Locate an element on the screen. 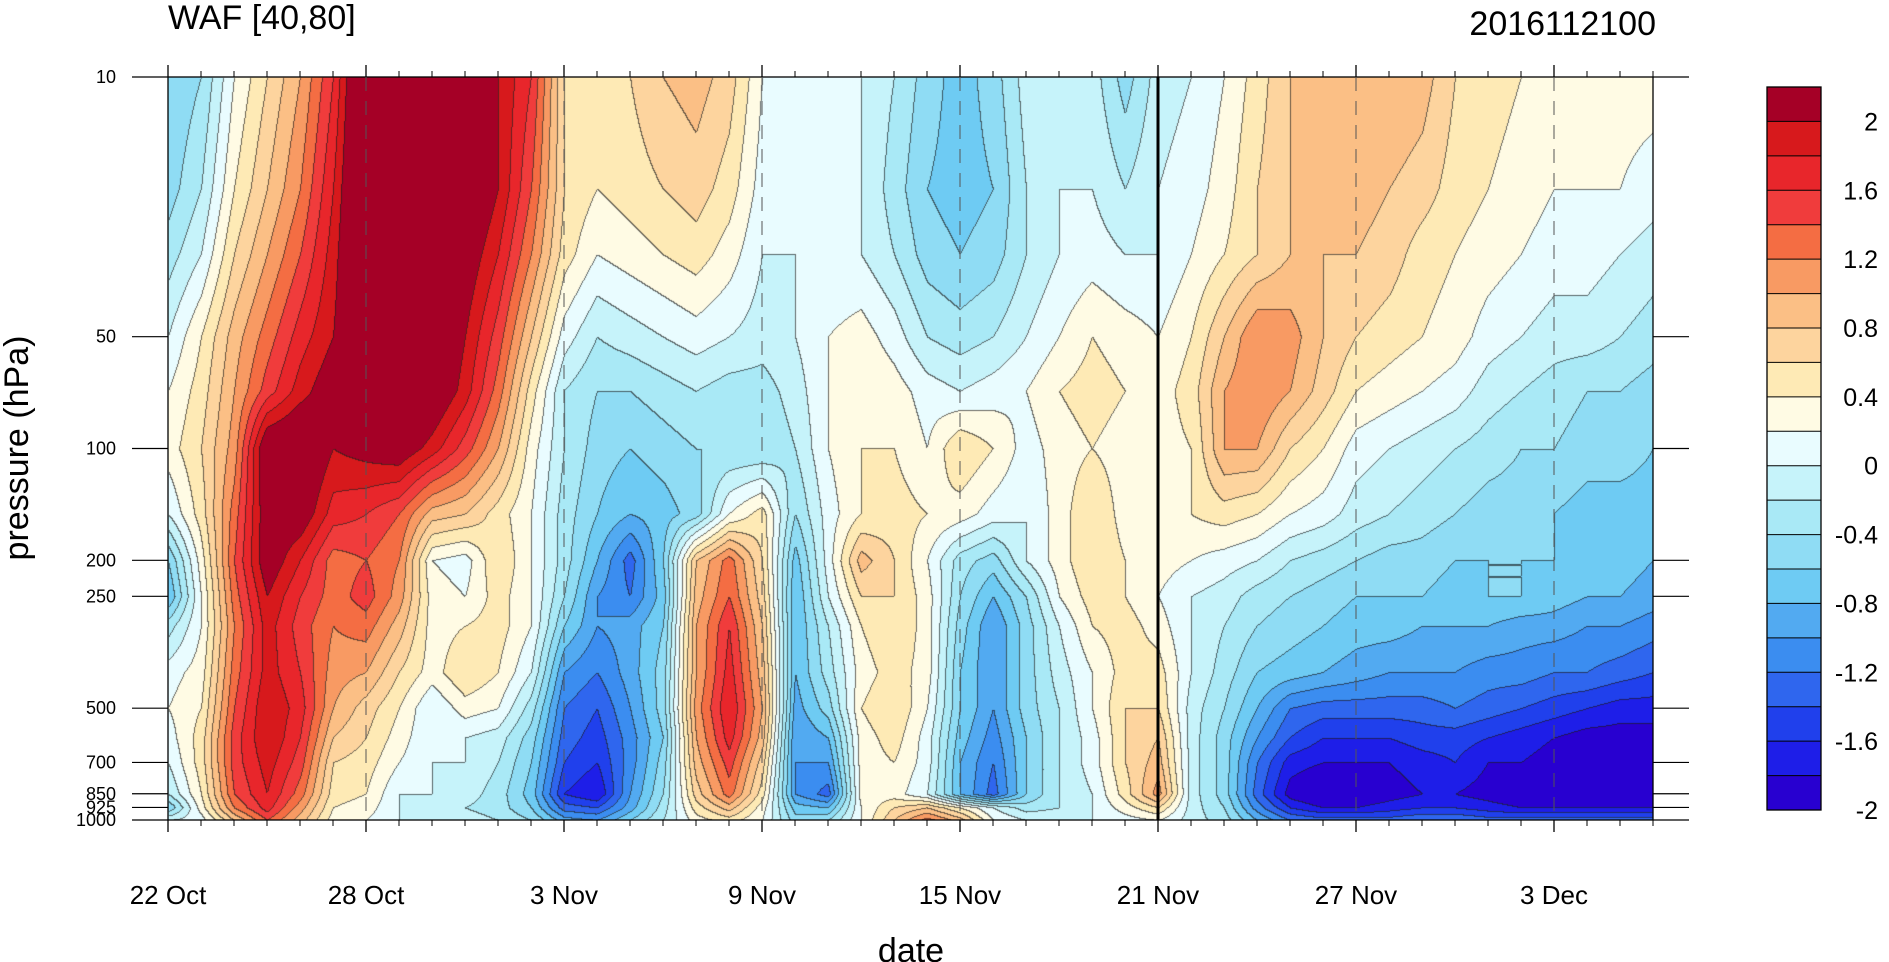 The image size is (1889, 962). y-tick-label: 850 is located at coordinates (101, 794).